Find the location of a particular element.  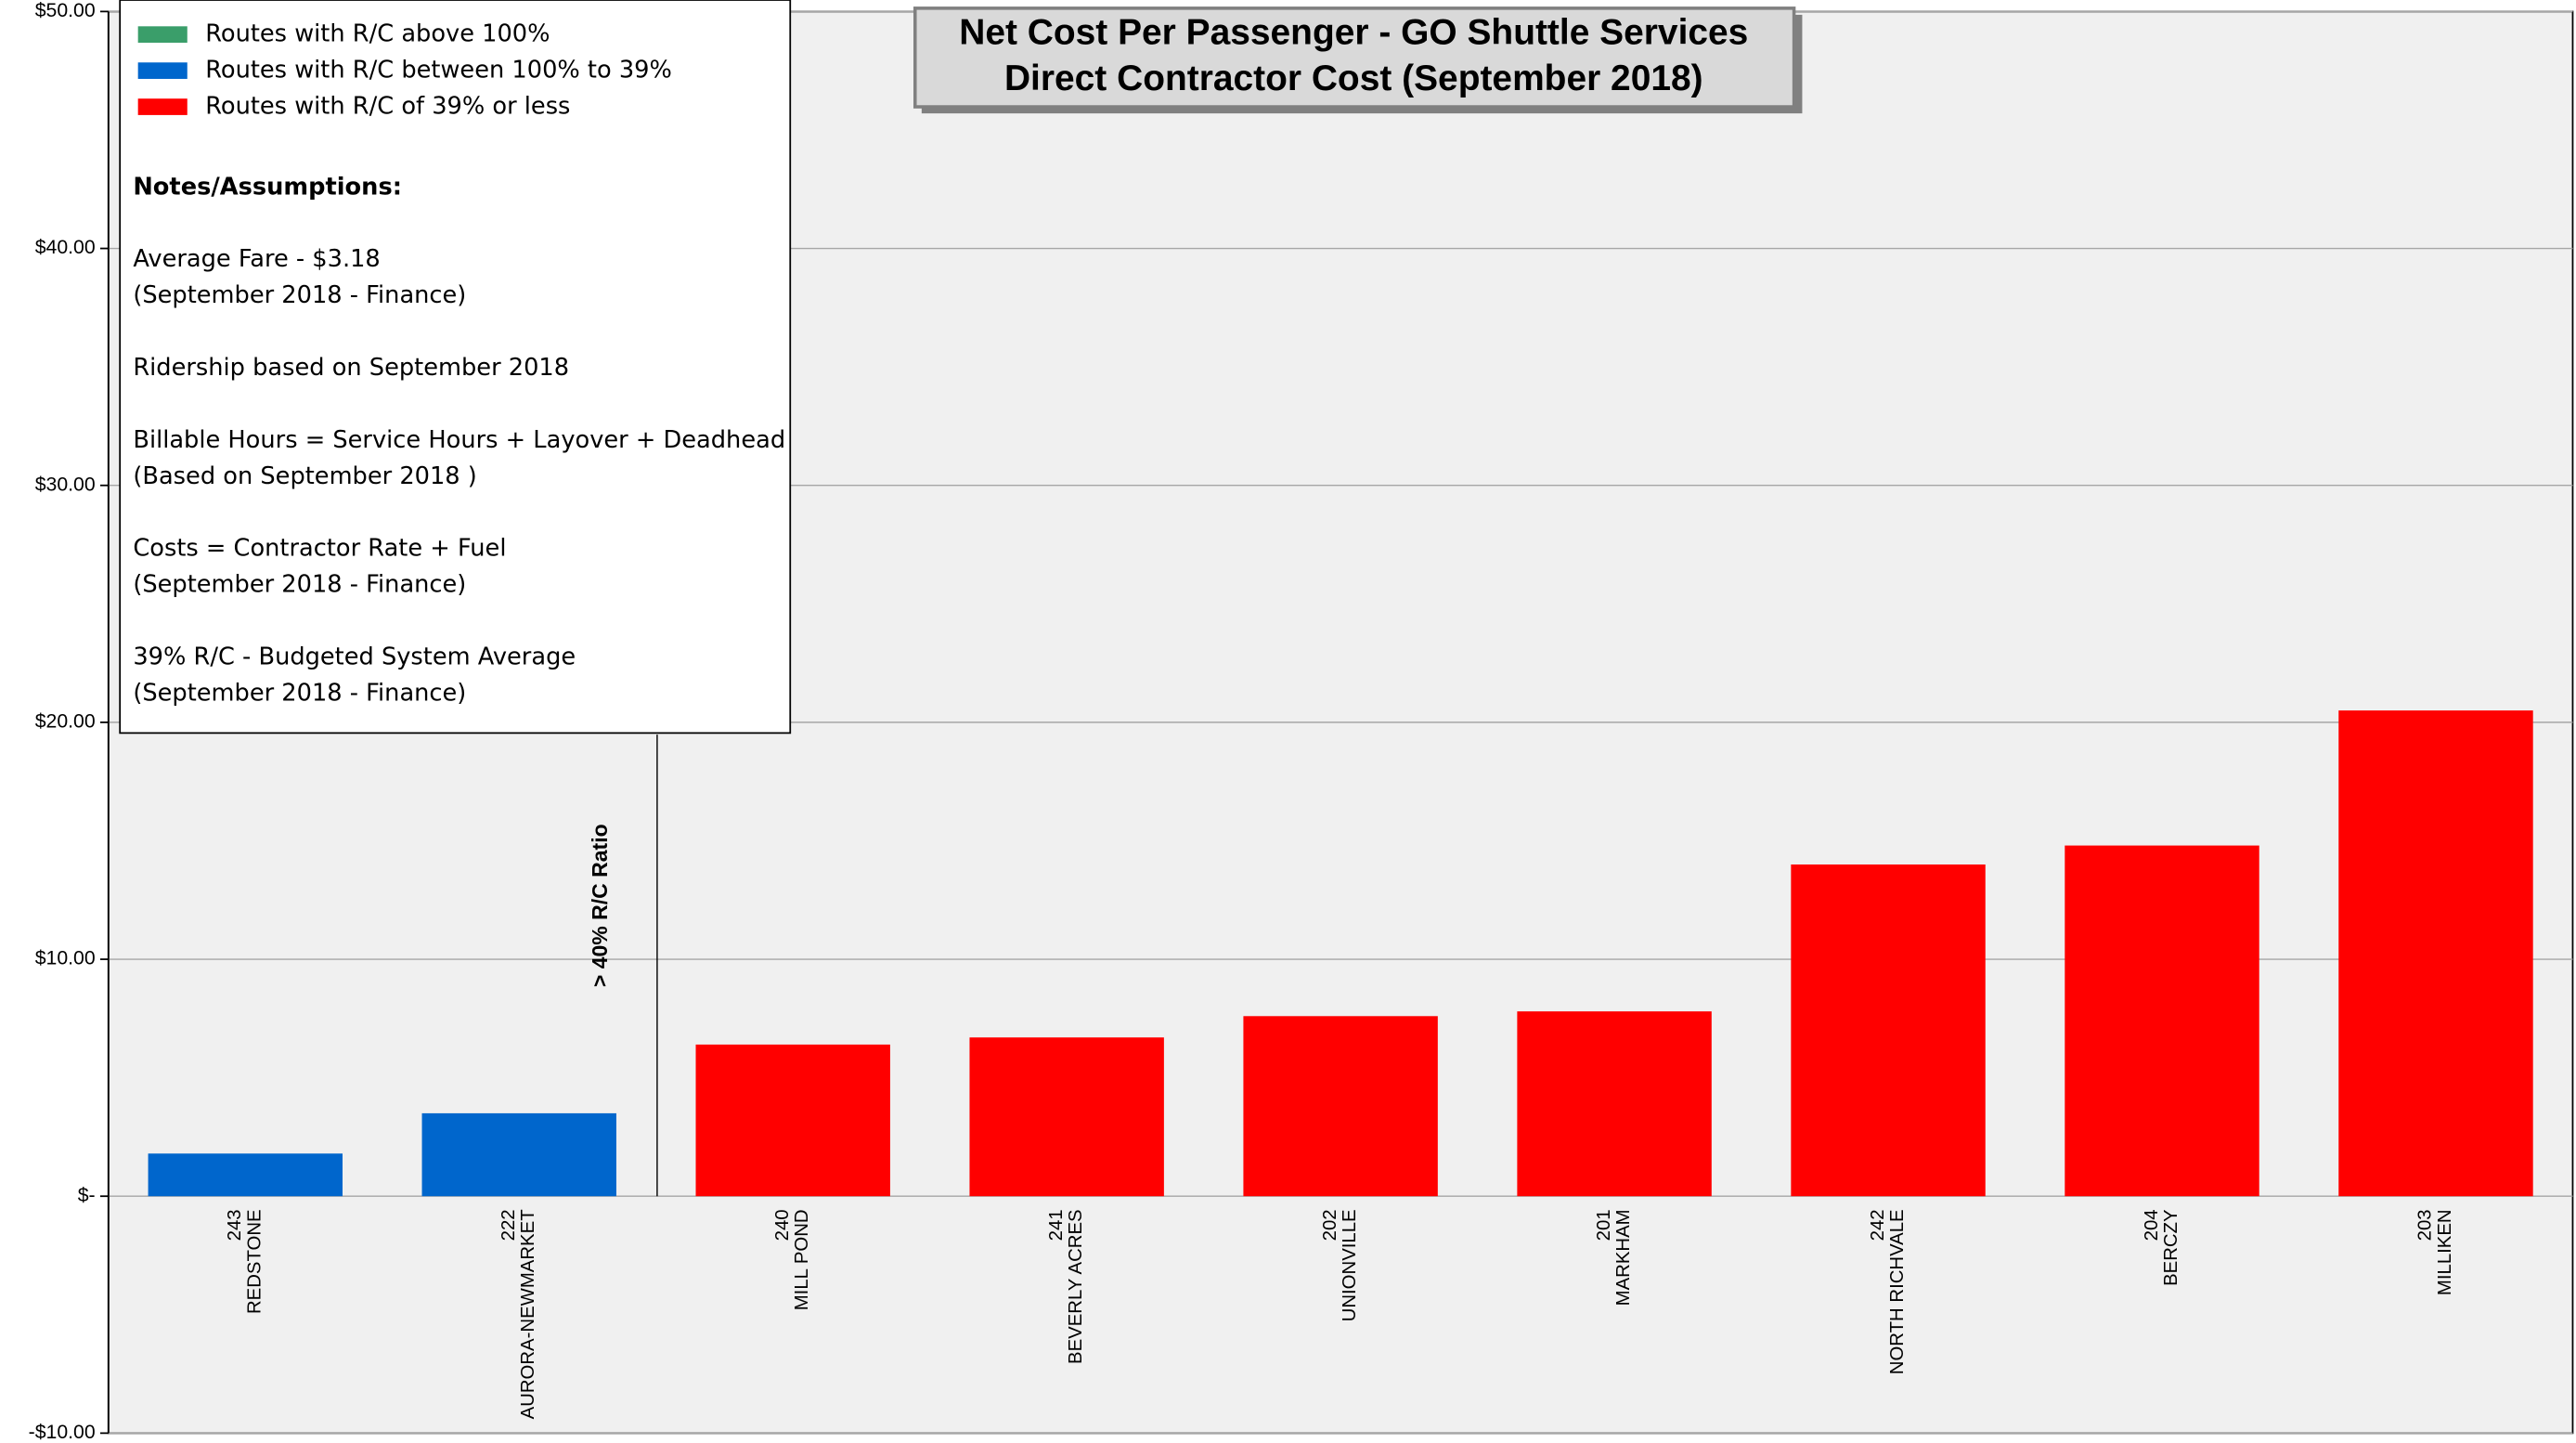

x-tick-label: 240 MILL POND is located at coordinates (792, 1259).